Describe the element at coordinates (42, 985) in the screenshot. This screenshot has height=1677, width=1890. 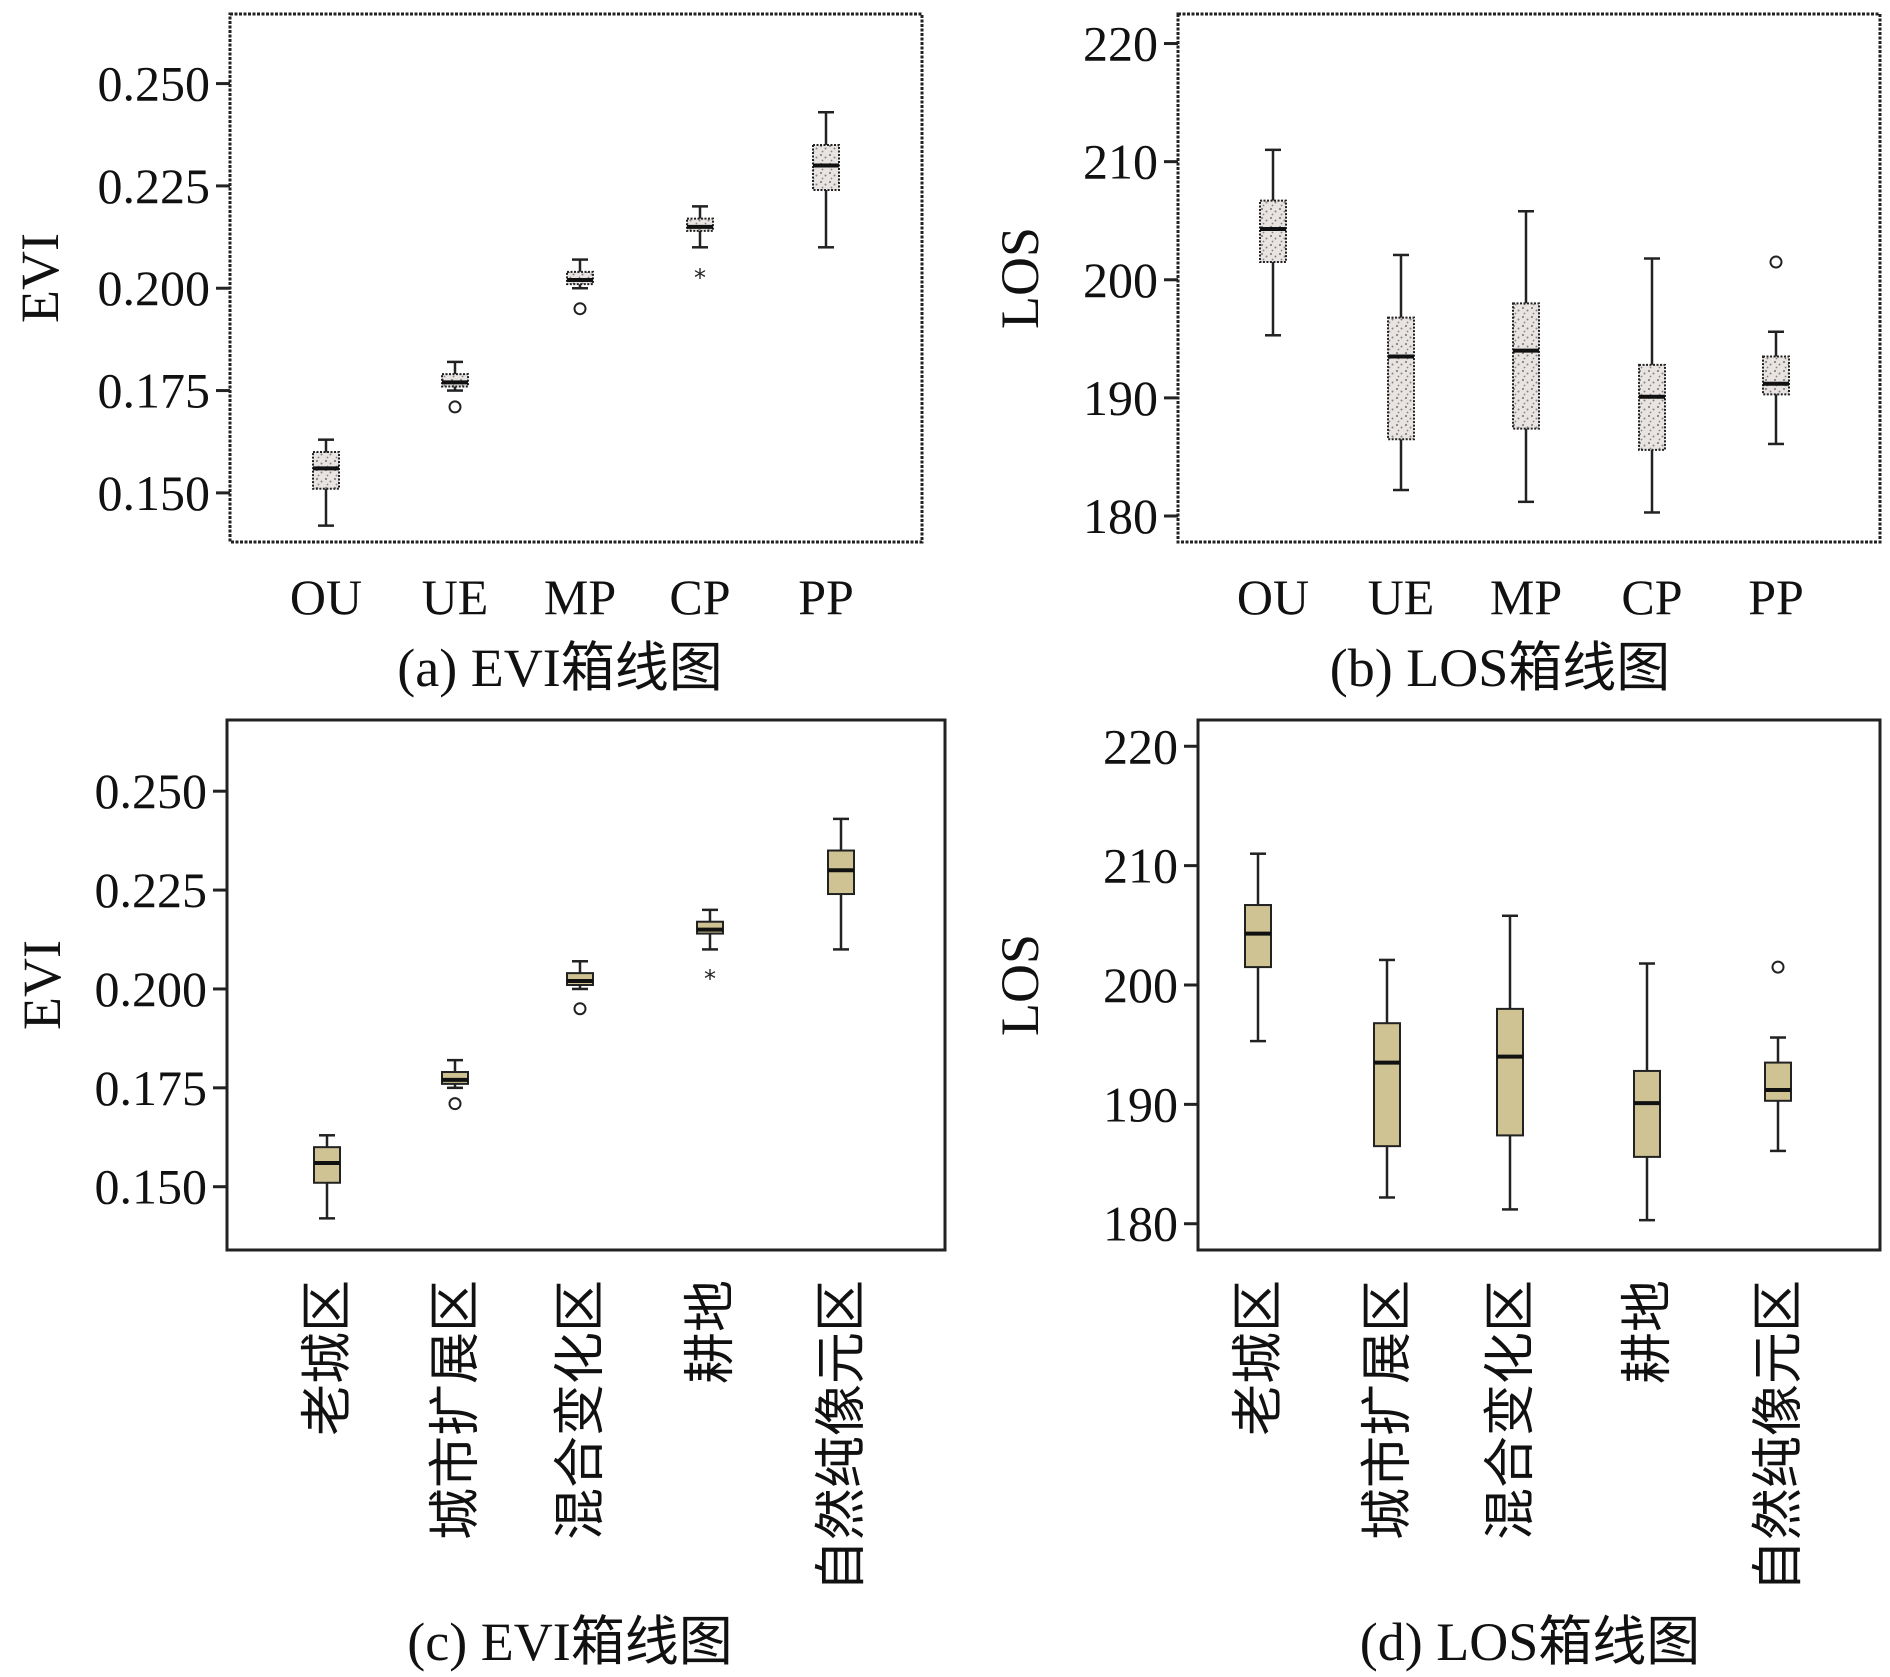
I see `panel-c-ylabel: EVI` at that location.